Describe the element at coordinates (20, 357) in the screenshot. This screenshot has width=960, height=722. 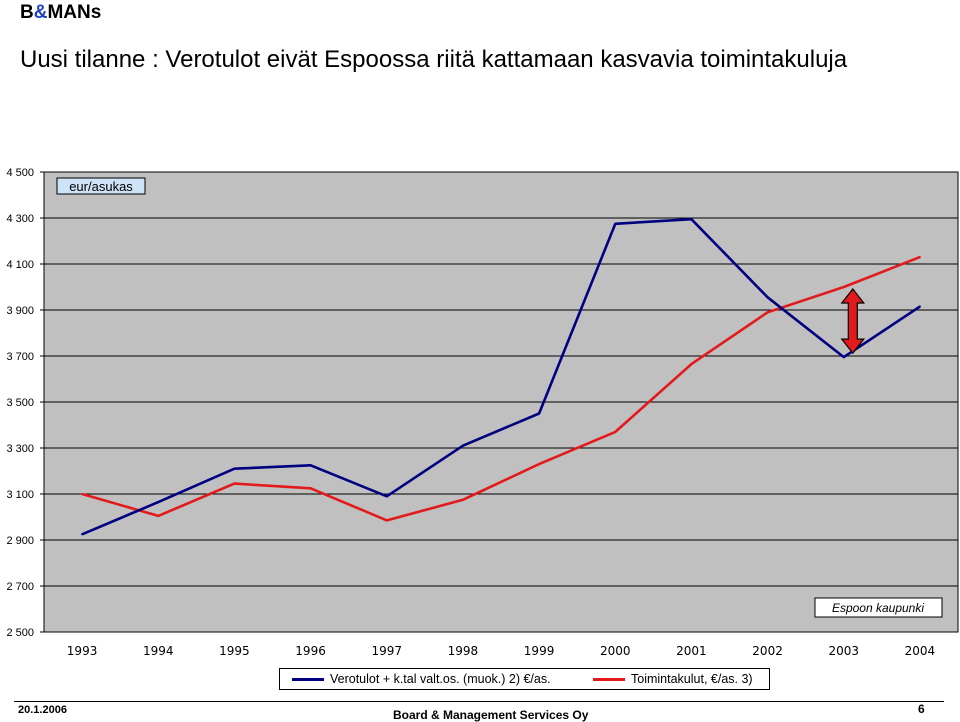
I see `y-tick-label: 3 700` at that location.